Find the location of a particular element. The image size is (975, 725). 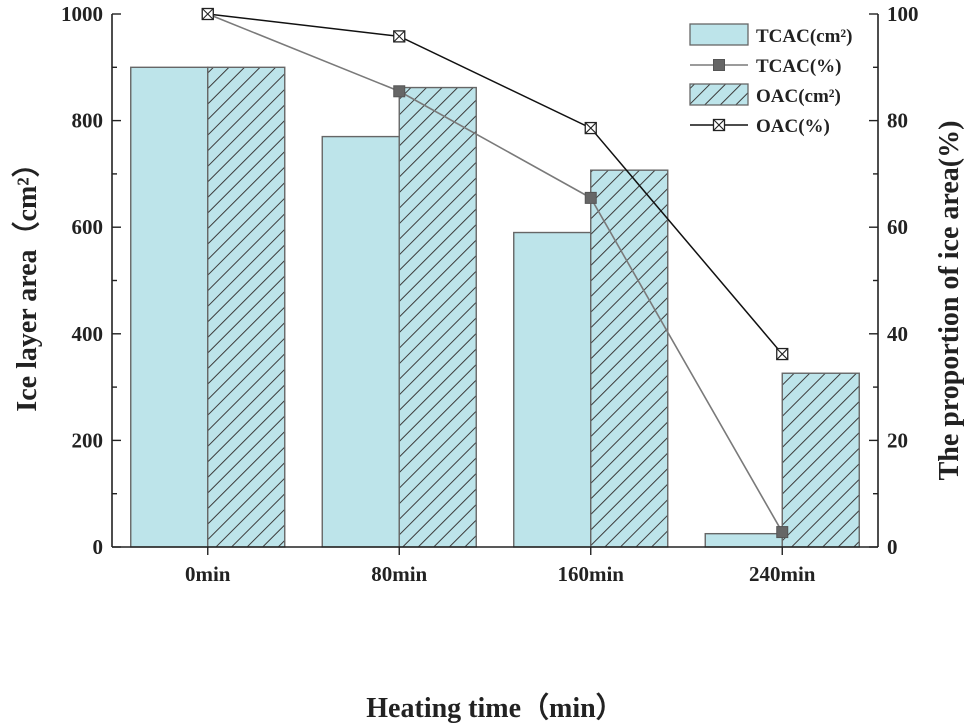

point-tcac-80min is located at coordinates (399, 91).